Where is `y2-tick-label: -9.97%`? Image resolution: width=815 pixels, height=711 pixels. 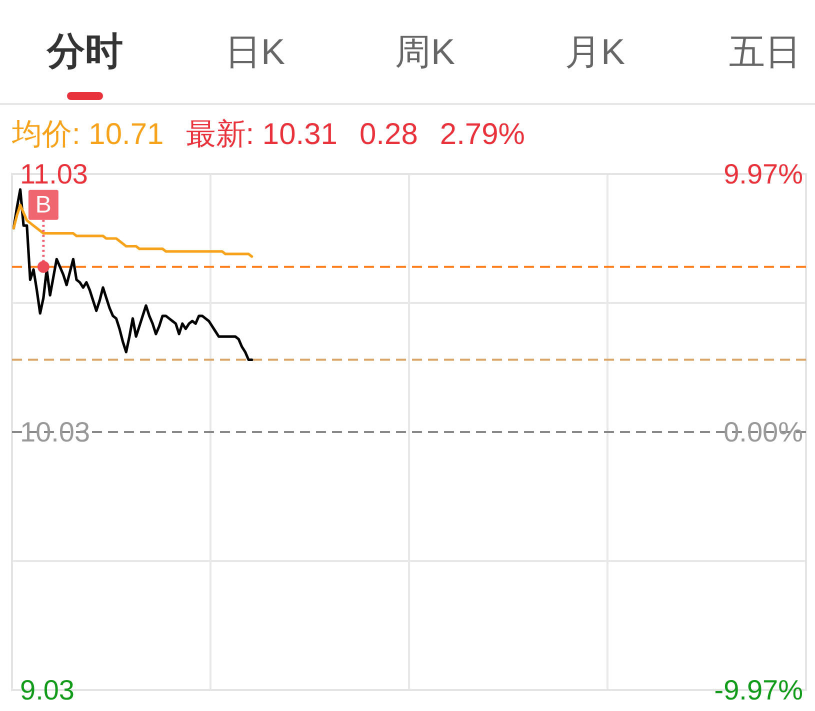
y2-tick-label: -9.97% is located at coordinates (758, 690).